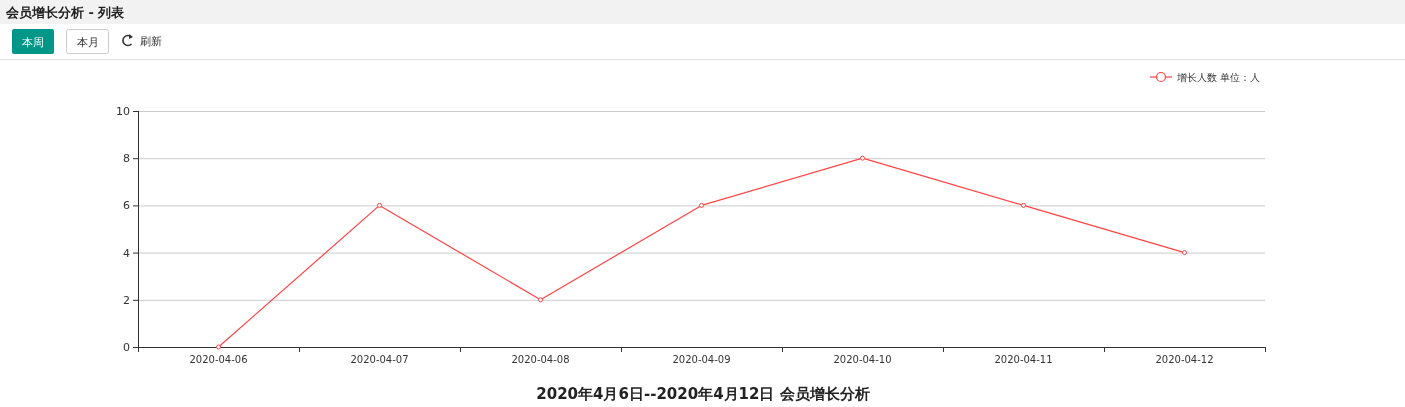  What do you see at coordinates (1184, 359) in the screenshot?
I see `x-tick-label: 2020-04-12` at bounding box center [1184, 359].